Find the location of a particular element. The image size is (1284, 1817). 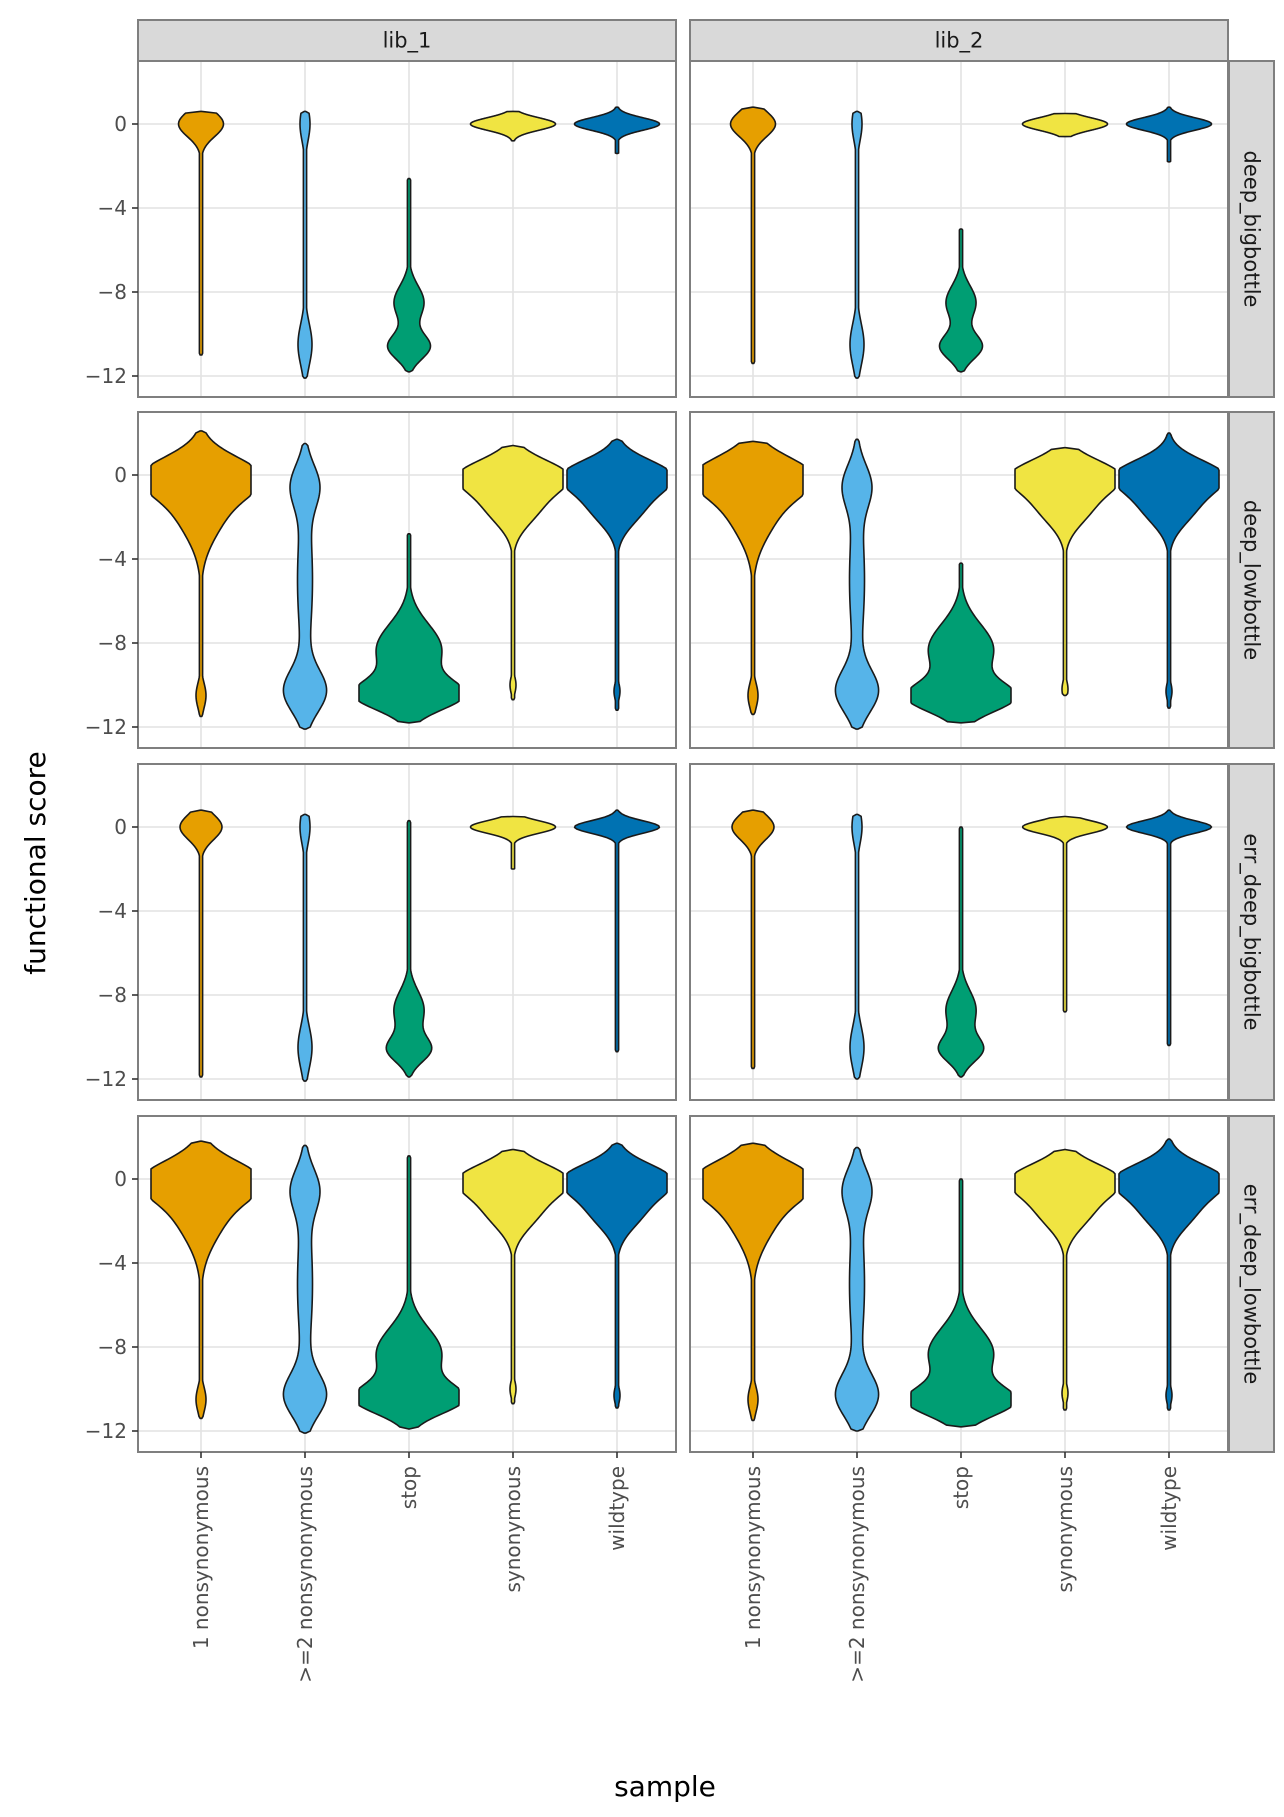

strip-col-lib_2-bg is located at coordinates (959, 40).